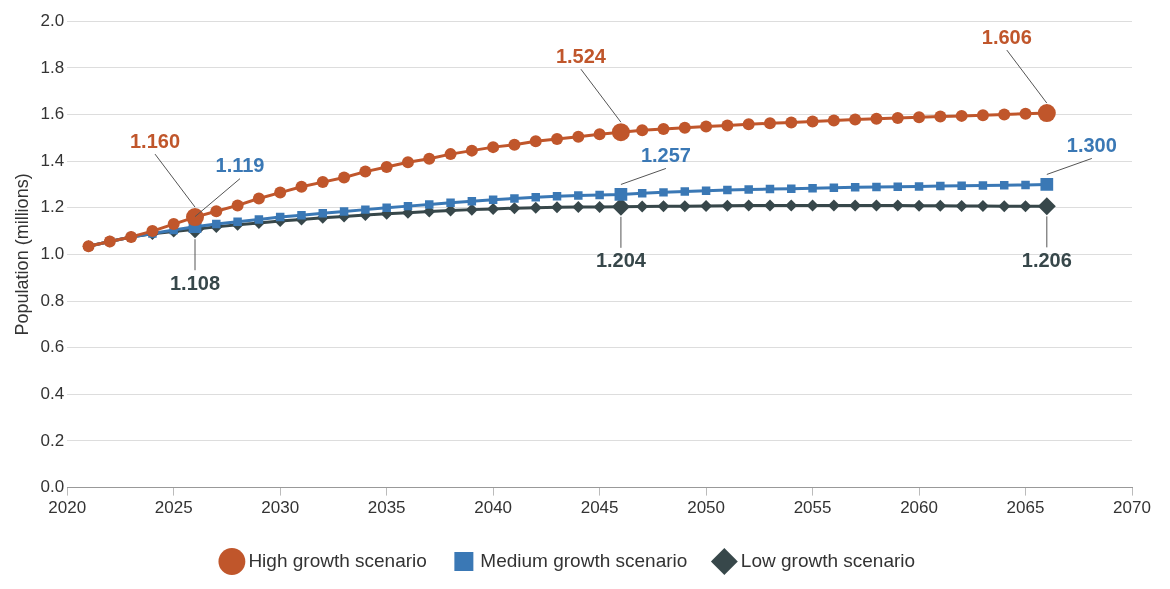 The height and width of the screenshot is (589, 1170). What do you see at coordinates (52, 114) in the screenshot?
I see `y-tick-label: 1.6` at bounding box center [52, 114].